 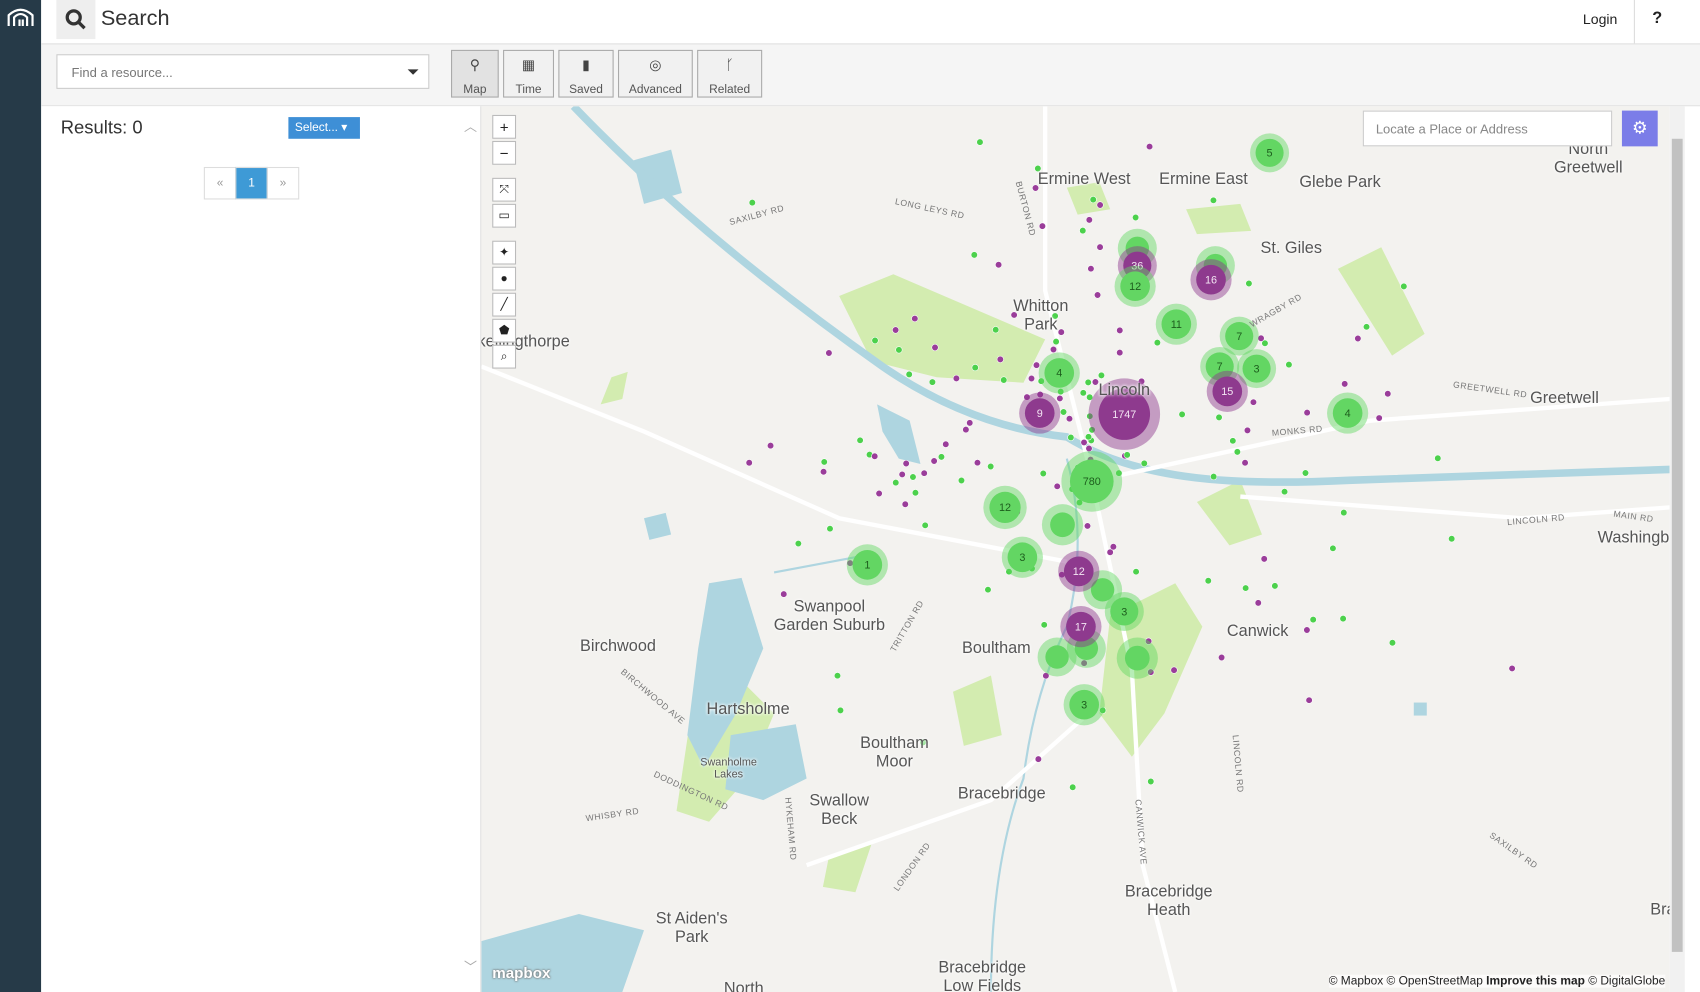 I want to click on cluster-count: 17, so click(x=1081, y=627).